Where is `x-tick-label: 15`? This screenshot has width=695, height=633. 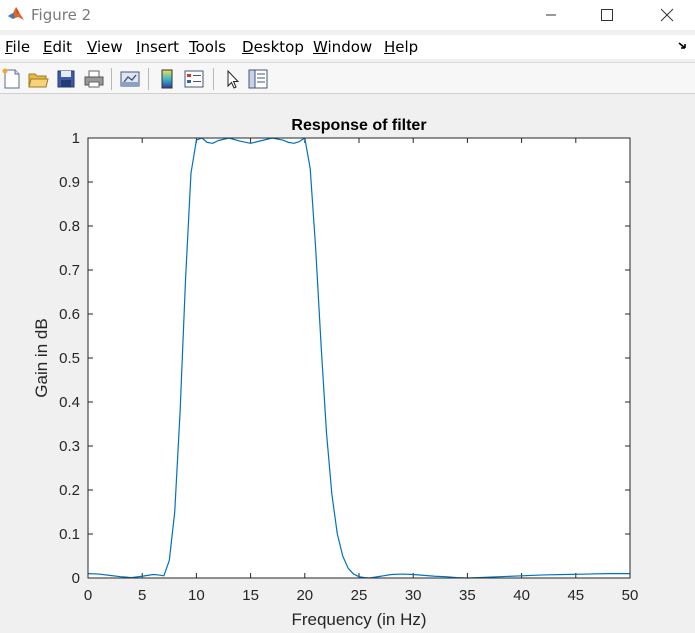 x-tick-label: 15 is located at coordinates (250, 595).